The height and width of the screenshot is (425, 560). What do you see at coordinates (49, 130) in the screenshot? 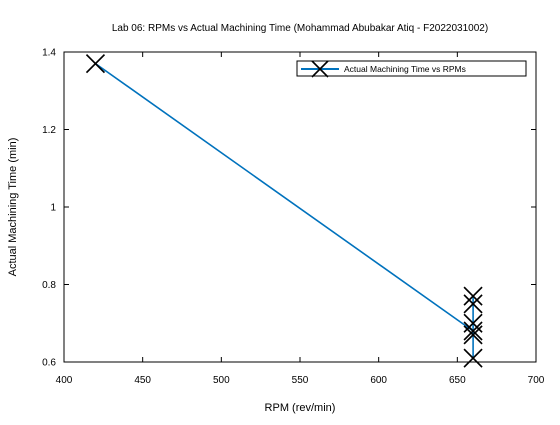
I see `y-tick-label: 1.2` at bounding box center [49, 130].